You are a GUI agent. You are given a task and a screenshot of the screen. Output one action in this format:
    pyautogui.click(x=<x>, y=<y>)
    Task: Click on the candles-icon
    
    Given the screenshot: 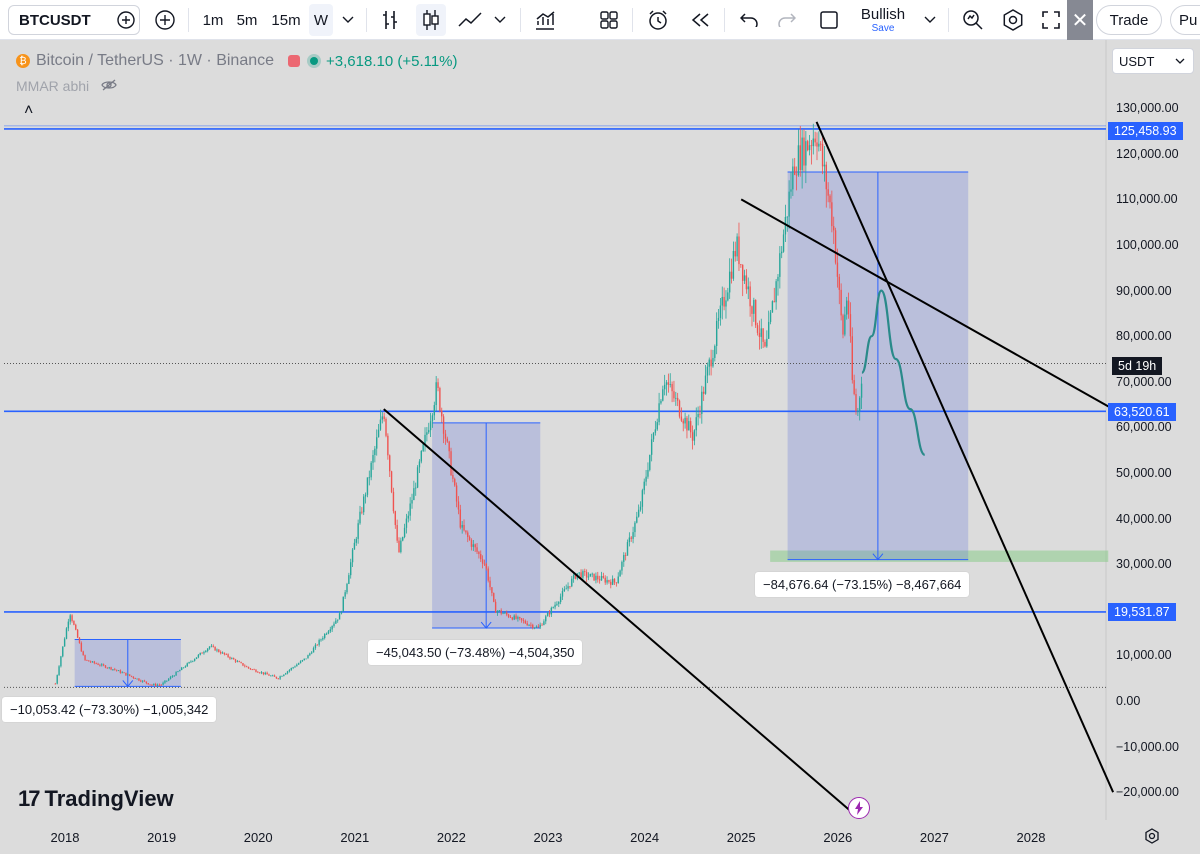 What is the action you would take?
    pyautogui.click(x=431, y=20)
    